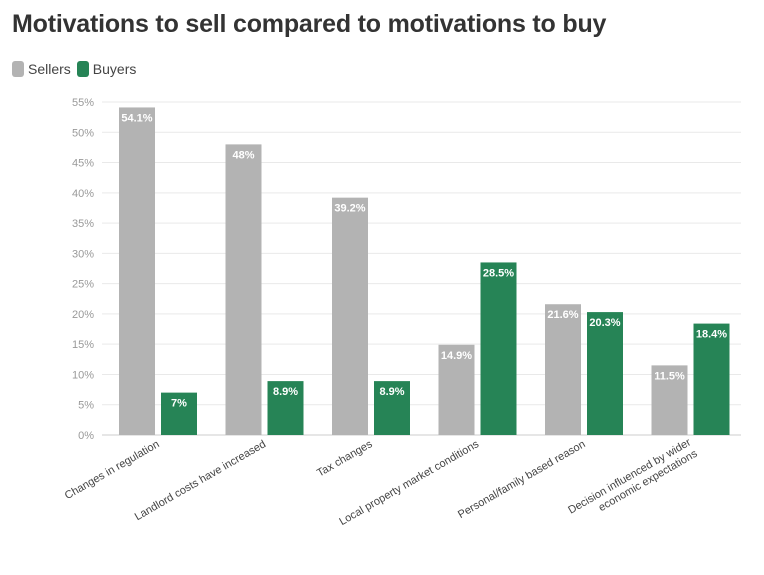 The width and height of the screenshot is (764, 575). I want to click on data-label: 48%, so click(243, 155).